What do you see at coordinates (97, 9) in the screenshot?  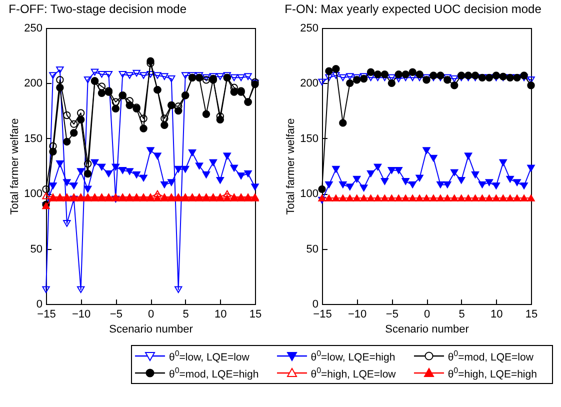 I see `chart-title: F-OFF: Two-stage decision mode` at bounding box center [97, 9].